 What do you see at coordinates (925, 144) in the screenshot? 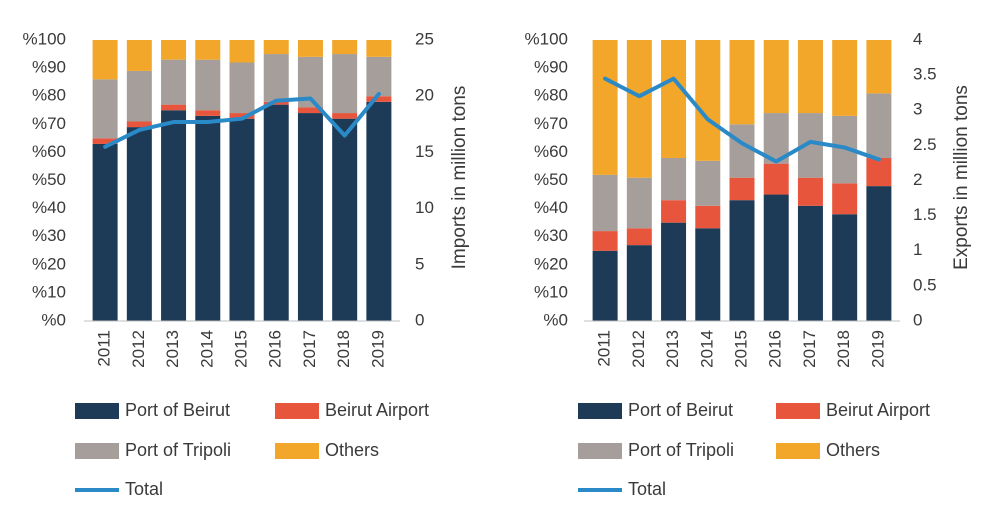
I see `y2-tick-label: 2.5` at bounding box center [925, 144].